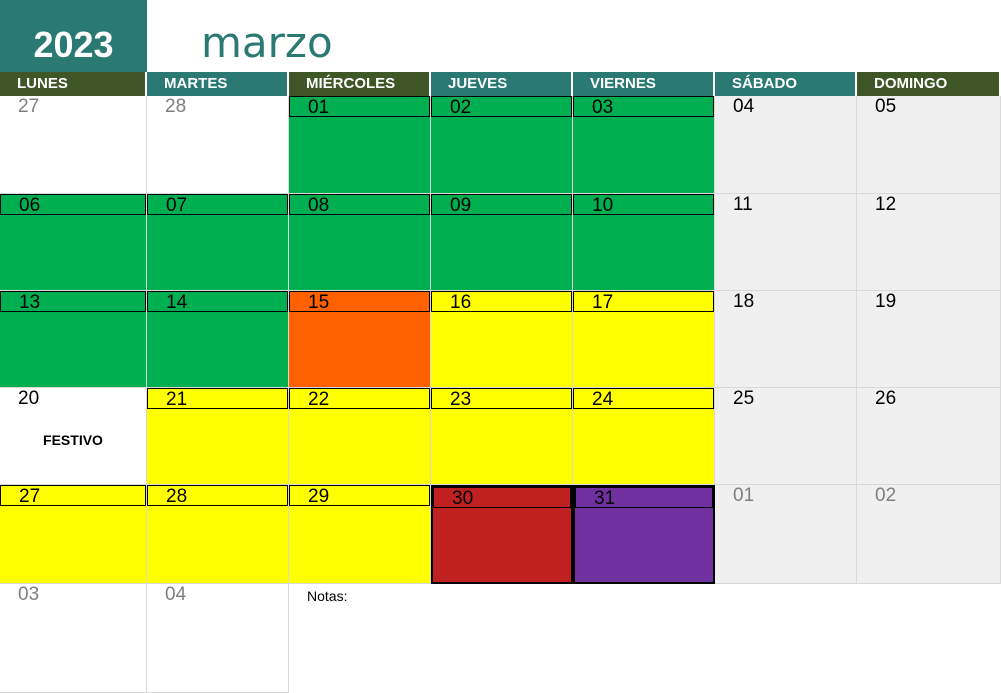 Image resolution: width=1001 pixels, height=693 pixels. Describe the element at coordinates (360, 436) in the screenshot. I see `day-cell: 22` at that location.